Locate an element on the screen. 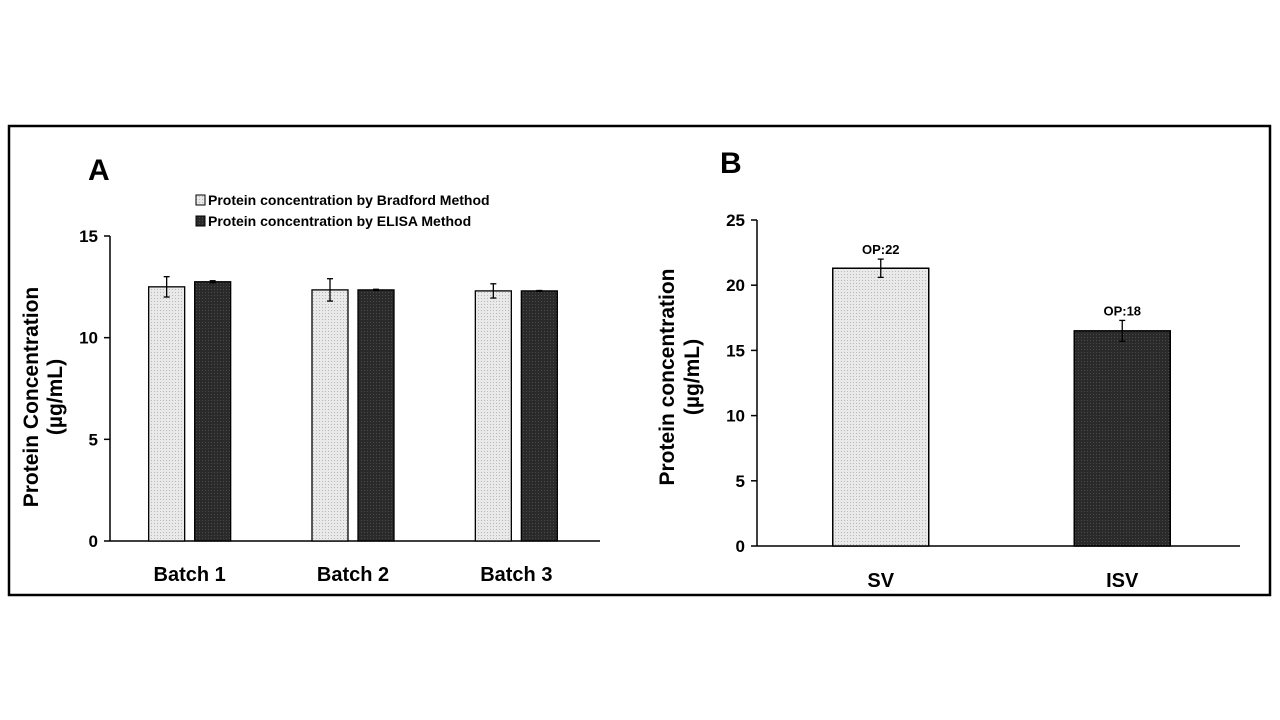  panel-b-y-tick-label: 20 is located at coordinates (735, 285).